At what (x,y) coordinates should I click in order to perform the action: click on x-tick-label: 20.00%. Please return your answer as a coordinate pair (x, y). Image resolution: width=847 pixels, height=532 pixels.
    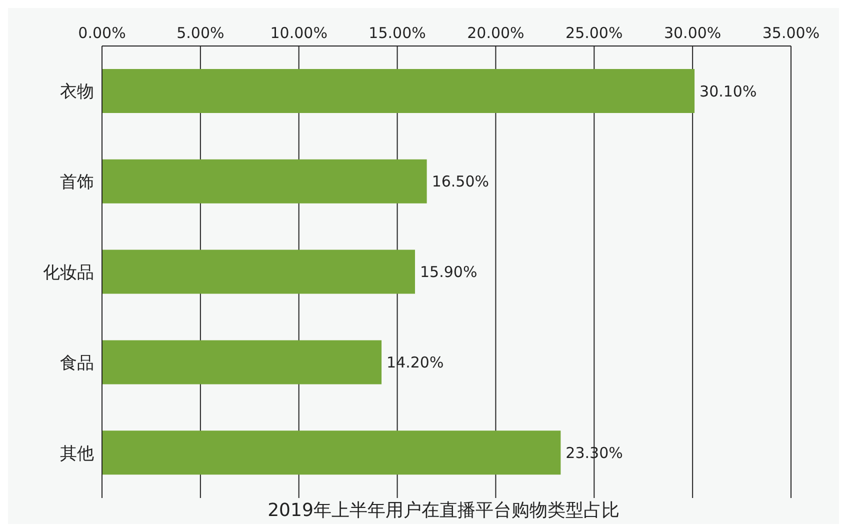
    Looking at the image, I should click on (495, 33).